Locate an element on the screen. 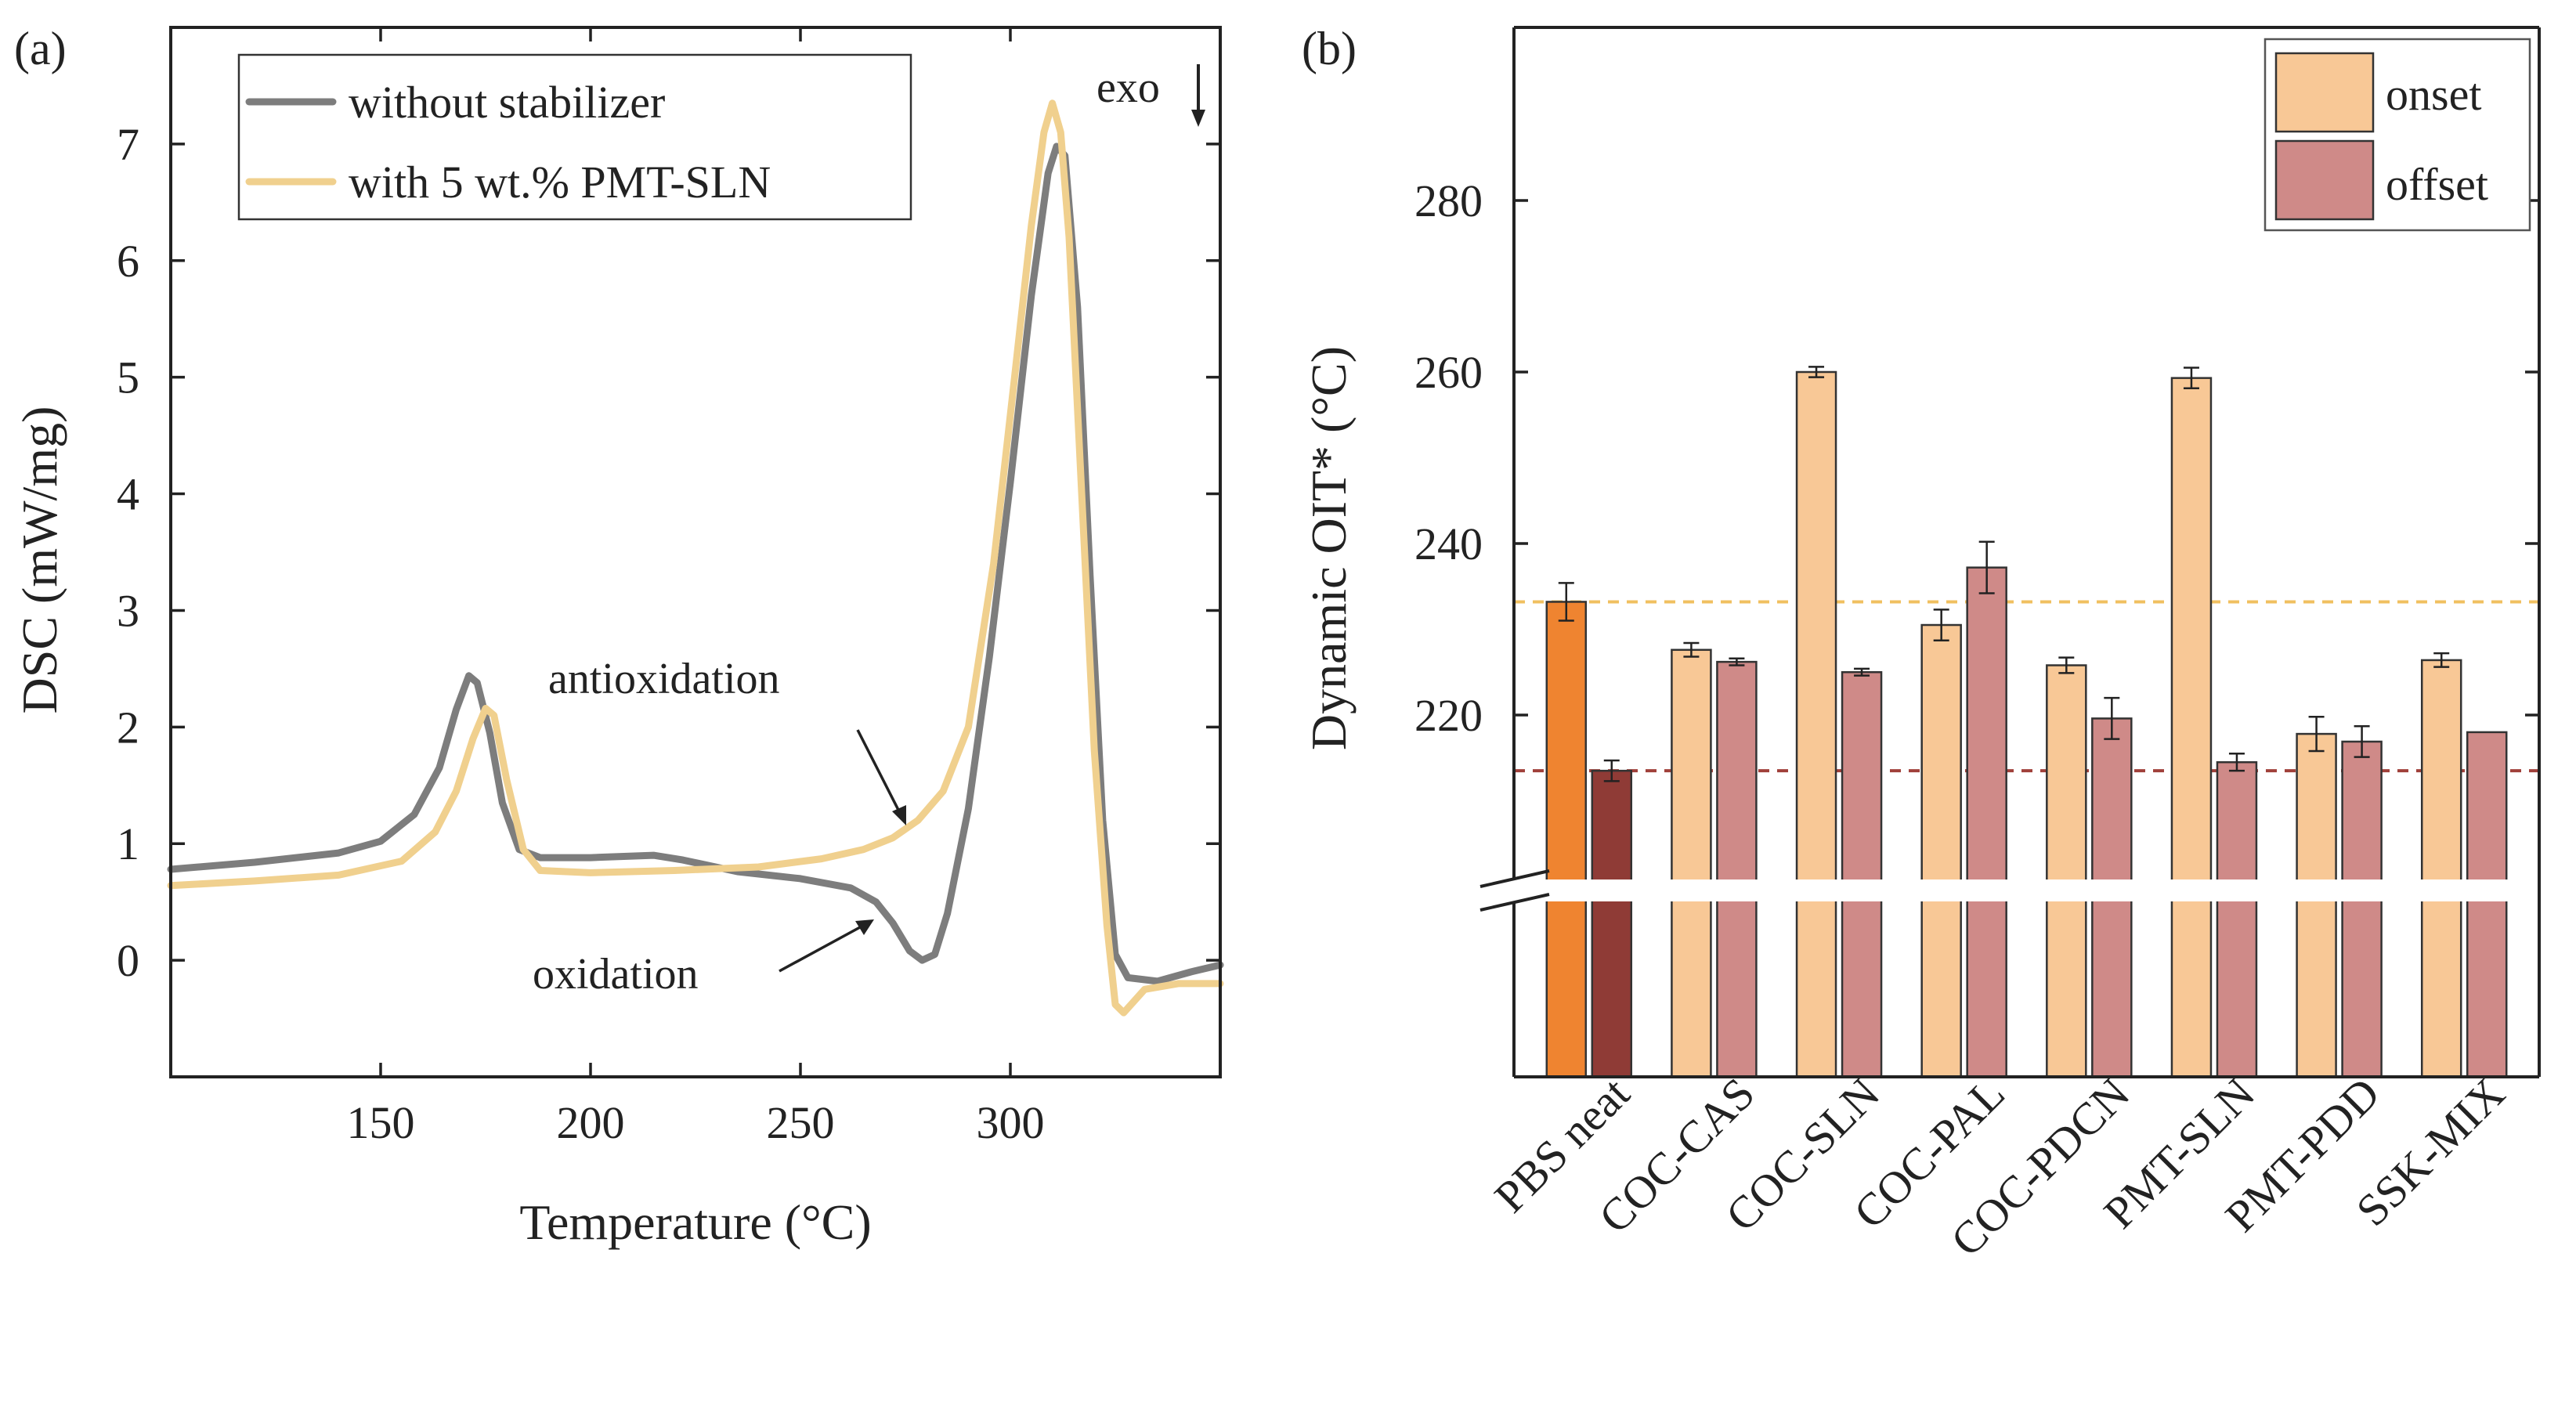 The image size is (2576, 1405). bar-onset-coc-sln is located at coordinates (1816, 724).